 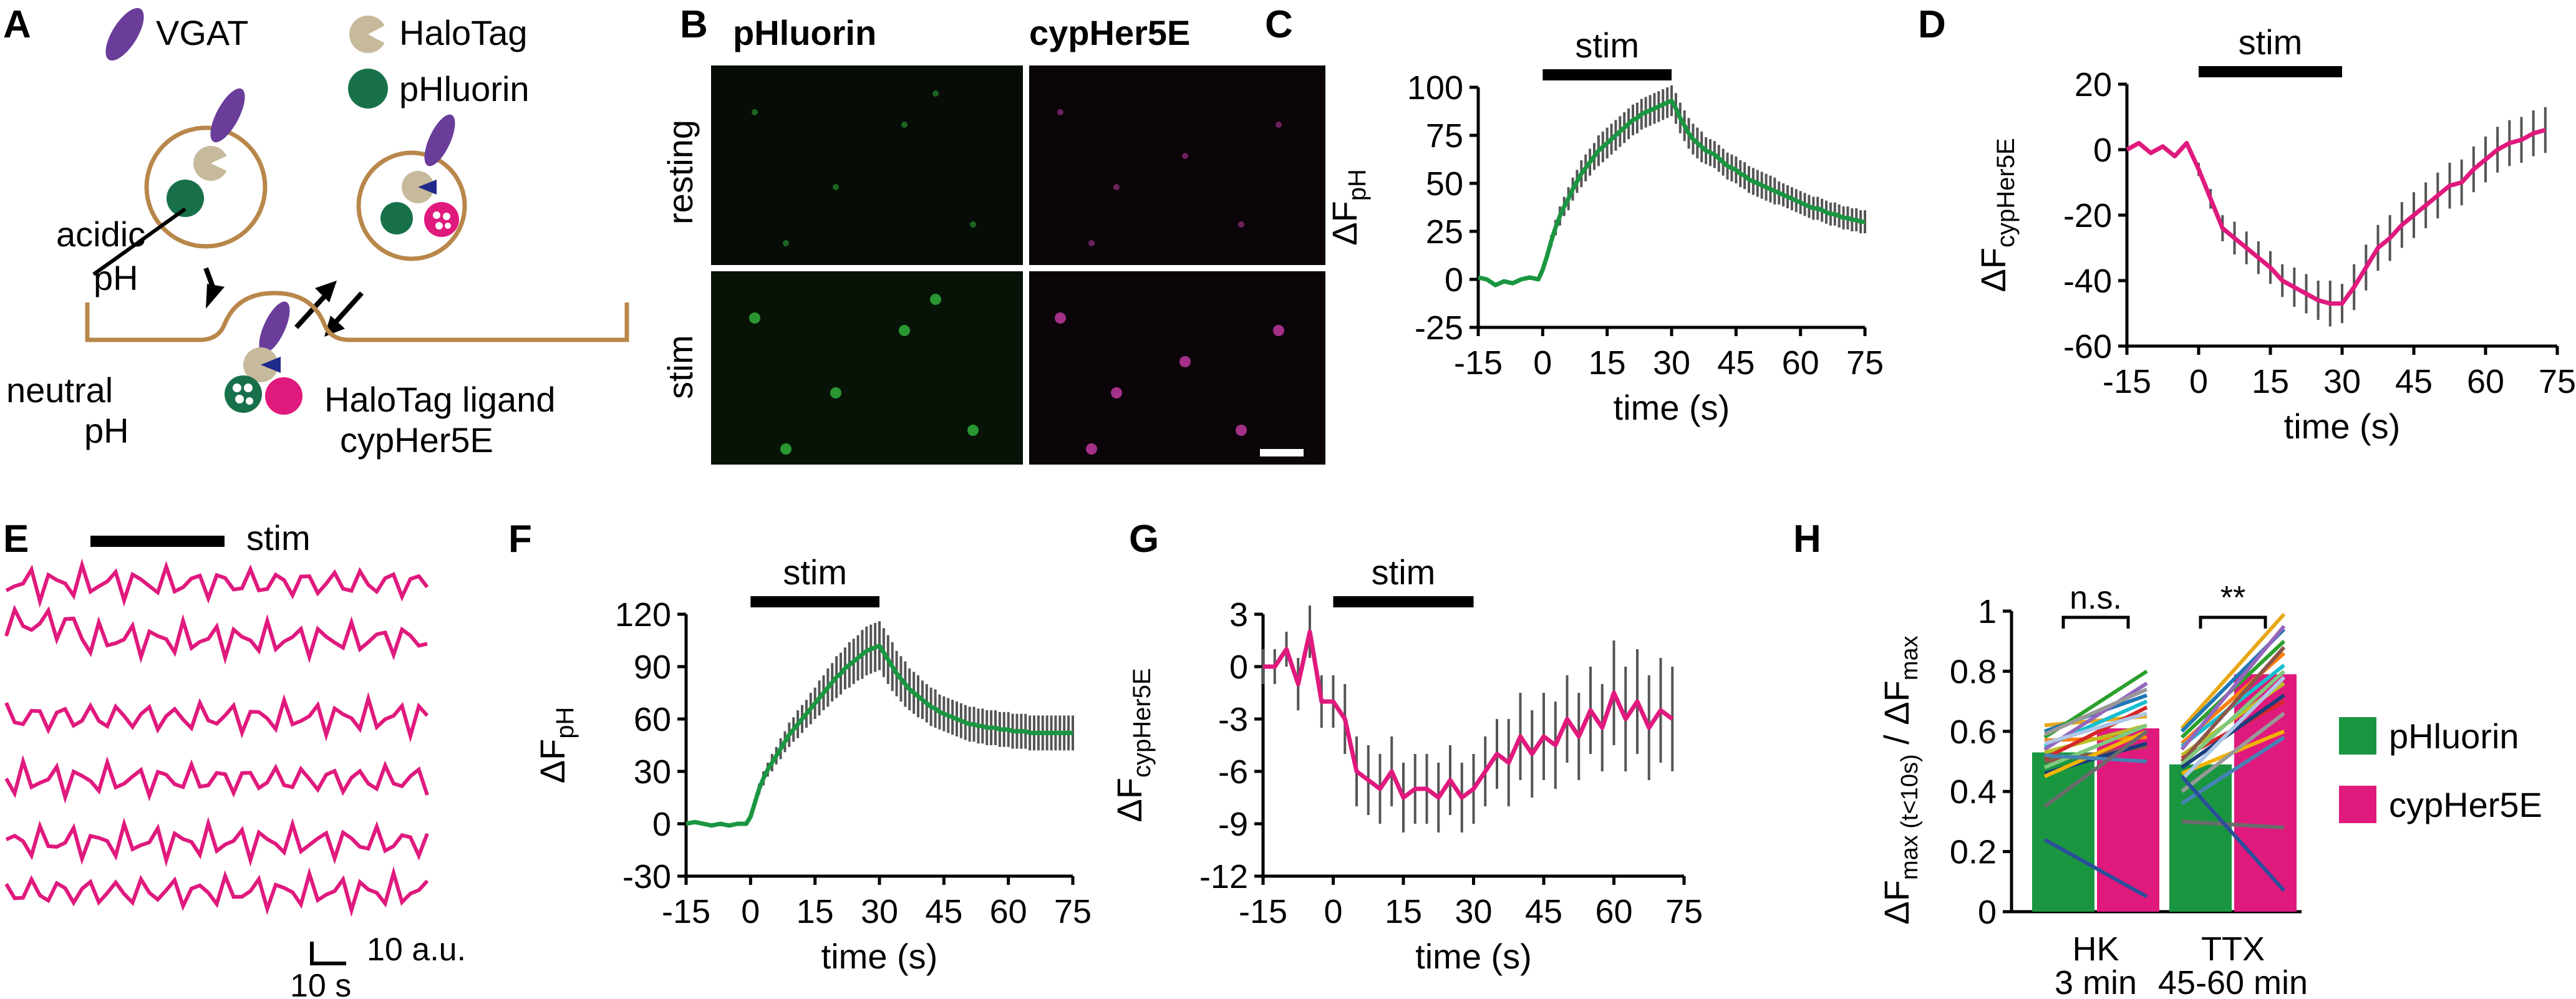 I want to click on y-tick-label: -25, so click(x=1439, y=328).